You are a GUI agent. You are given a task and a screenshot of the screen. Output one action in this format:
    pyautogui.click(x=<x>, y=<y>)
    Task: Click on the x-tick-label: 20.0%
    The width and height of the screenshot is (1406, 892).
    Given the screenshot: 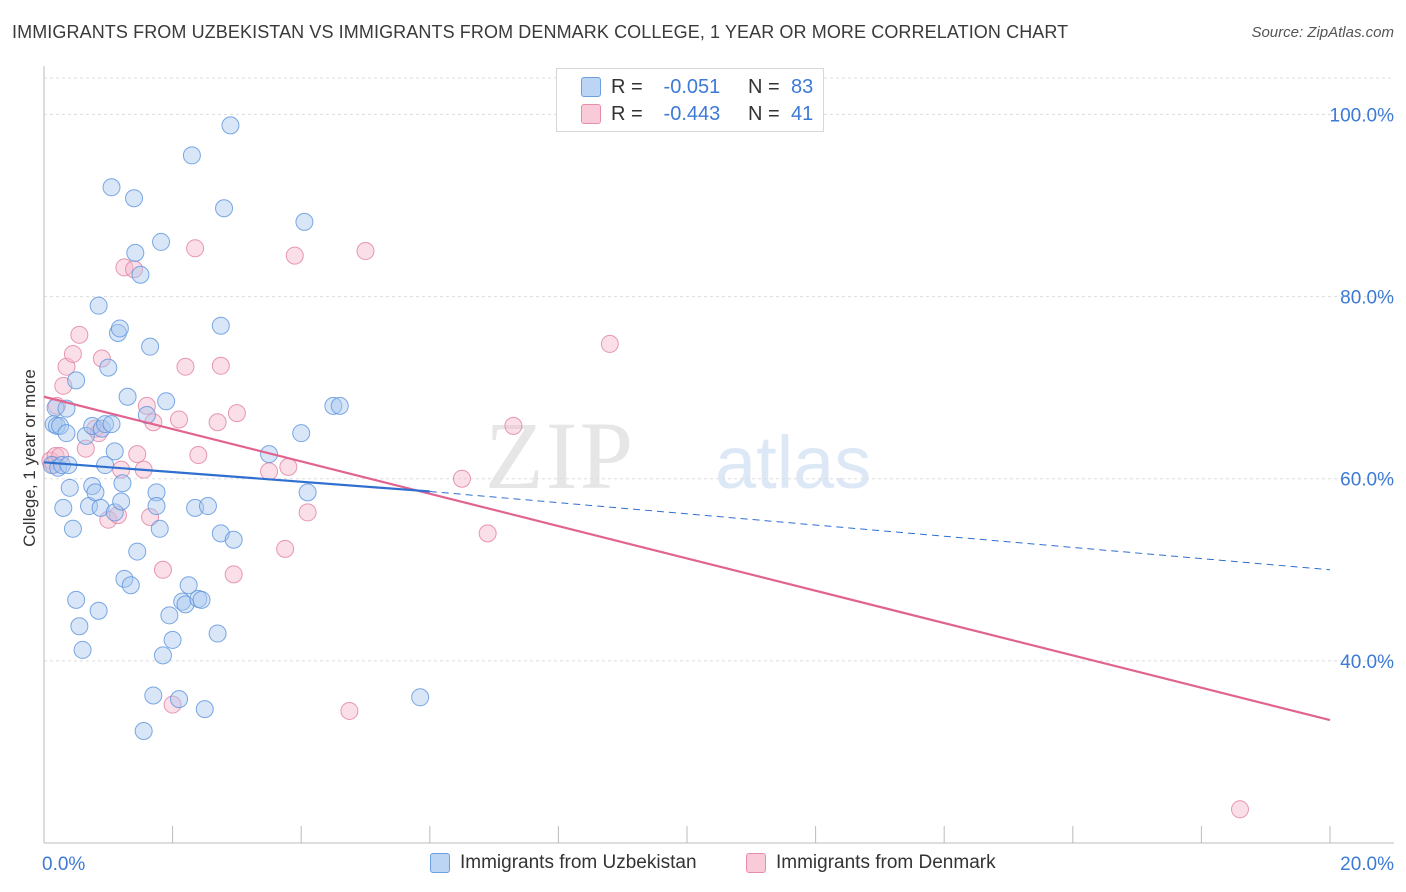 What is the action you would take?
    pyautogui.click(x=1367, y=864)
    